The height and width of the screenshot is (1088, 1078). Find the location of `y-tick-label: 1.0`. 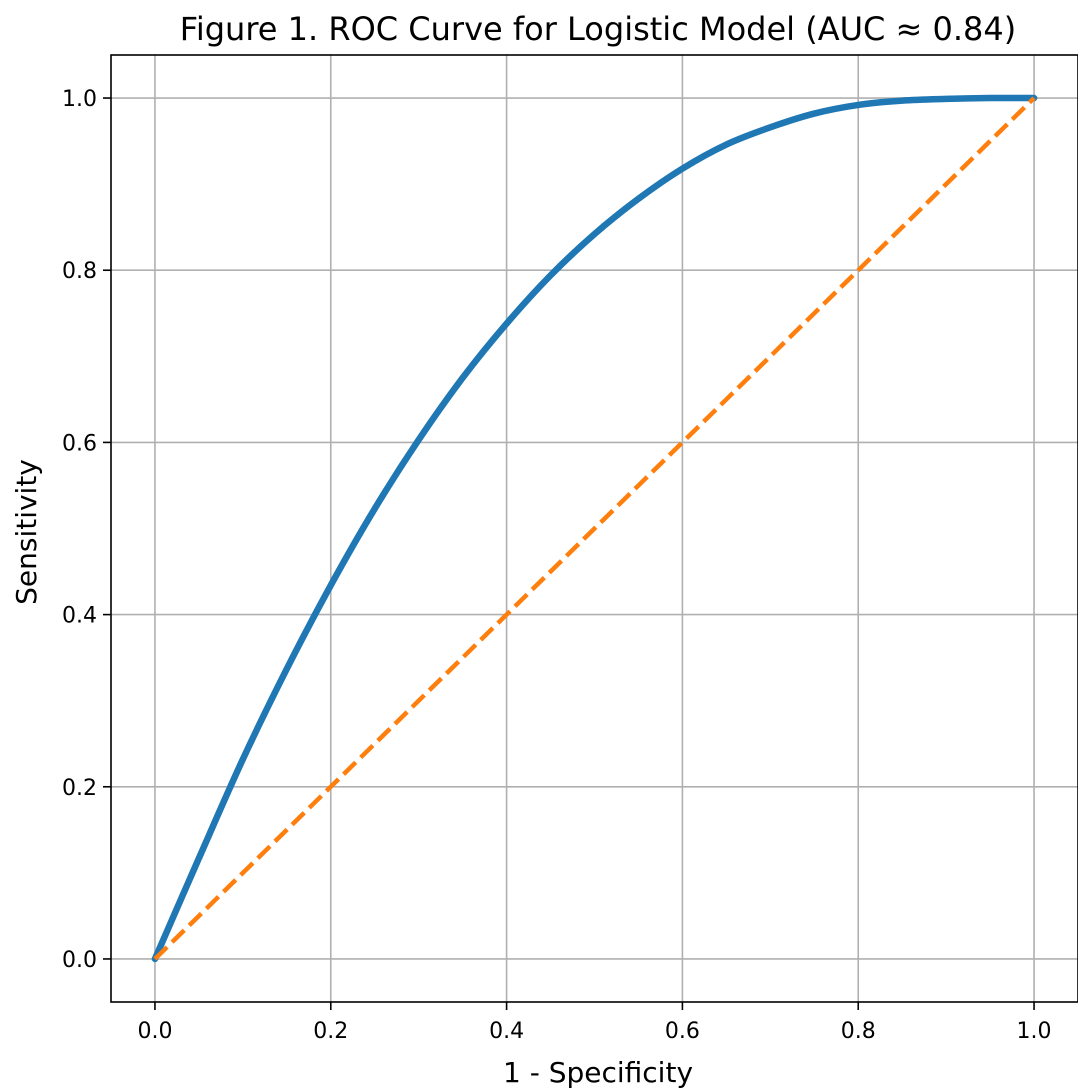

y-tick-label: 1.0 is located at coordinates (79, 99).